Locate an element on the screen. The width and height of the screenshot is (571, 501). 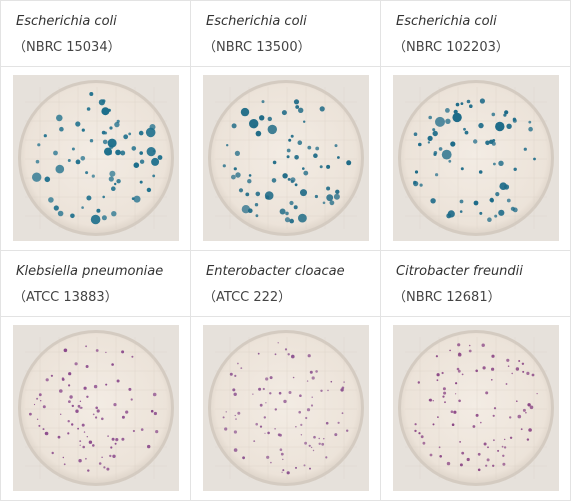
species-name: Klebsiella pneumoniae is located at coordinates (90, 271).